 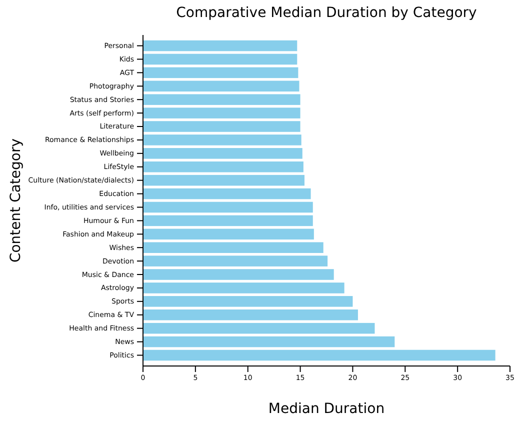 I want to click on x-axis-title: Median Duration, so click(x=326, y=409).